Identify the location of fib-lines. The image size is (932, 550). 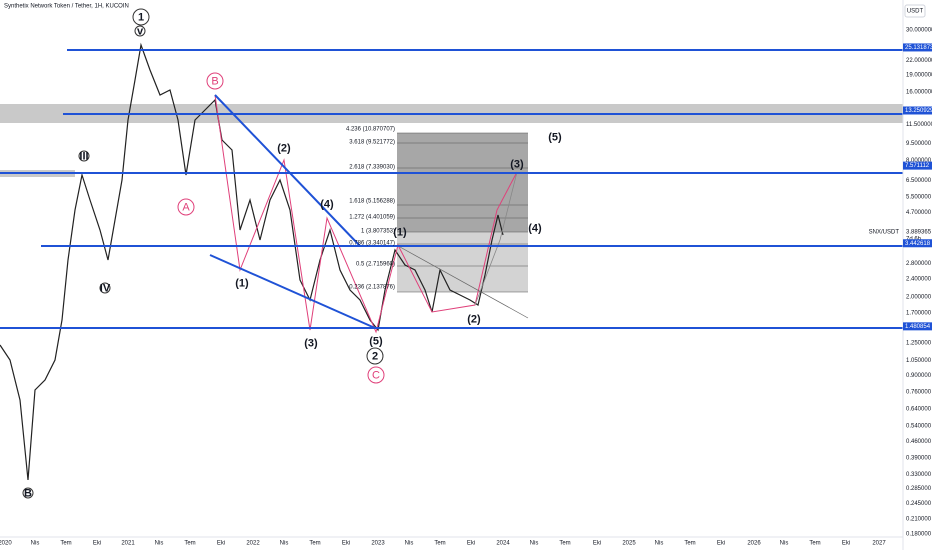
(462, 212).